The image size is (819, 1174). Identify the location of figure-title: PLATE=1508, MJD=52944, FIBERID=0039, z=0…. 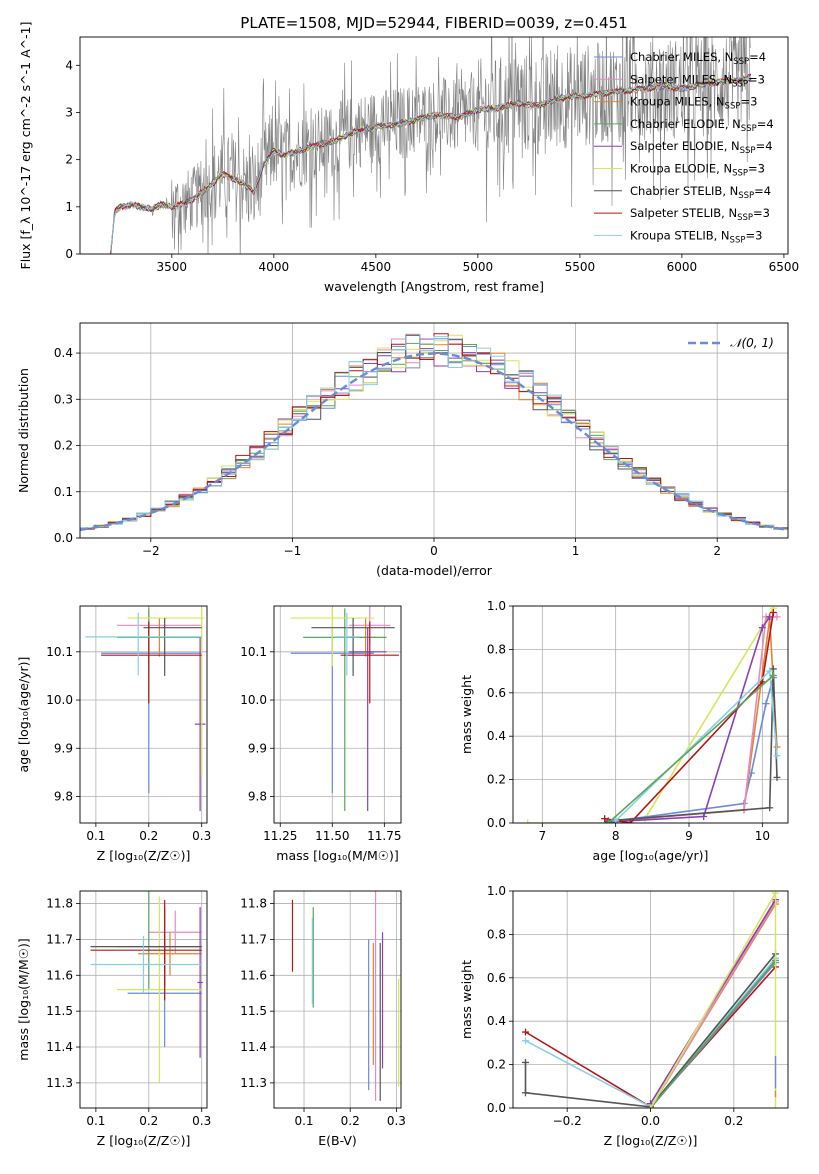
(433, 23).